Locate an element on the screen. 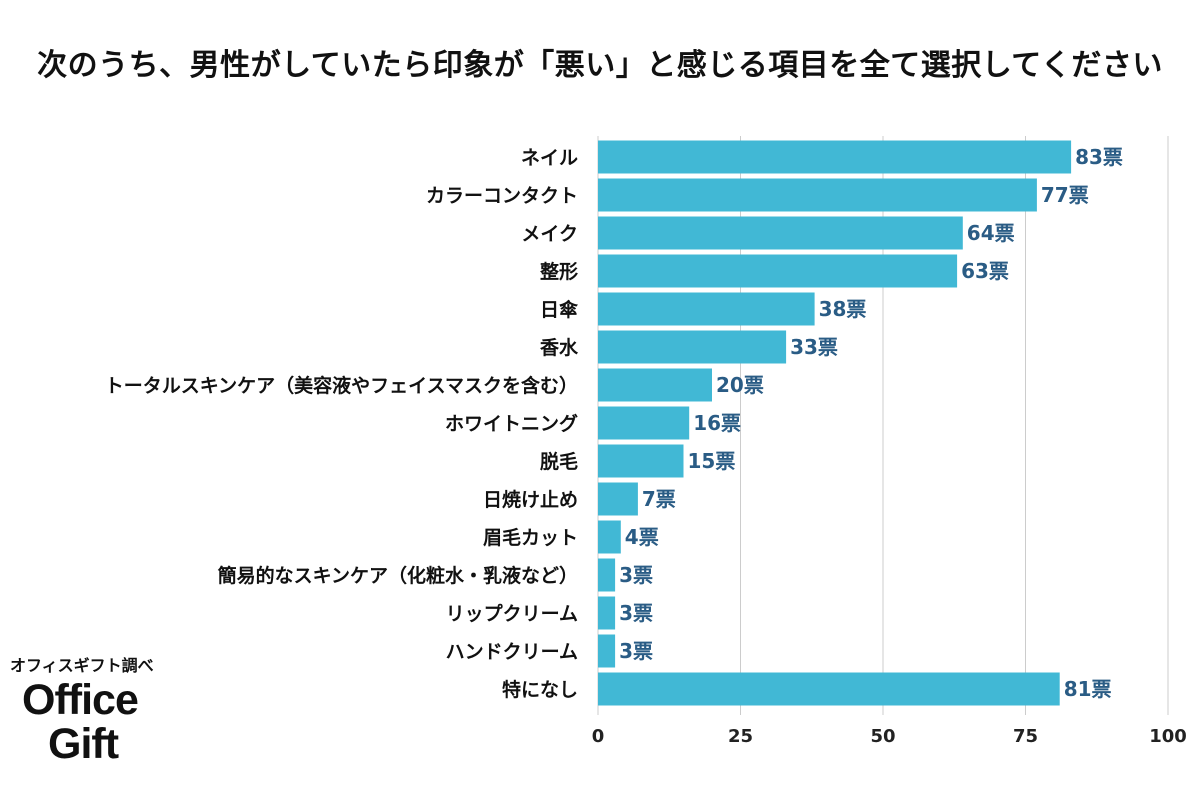 Image resolution: width=1200 pixels, height=800 pixels. category-label: 眉毛カット is located at coordinates (530, 538).